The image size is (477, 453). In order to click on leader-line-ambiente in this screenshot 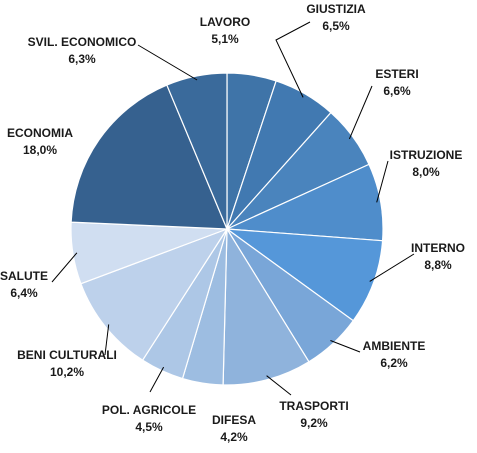, I will do `click(345, 346)`.